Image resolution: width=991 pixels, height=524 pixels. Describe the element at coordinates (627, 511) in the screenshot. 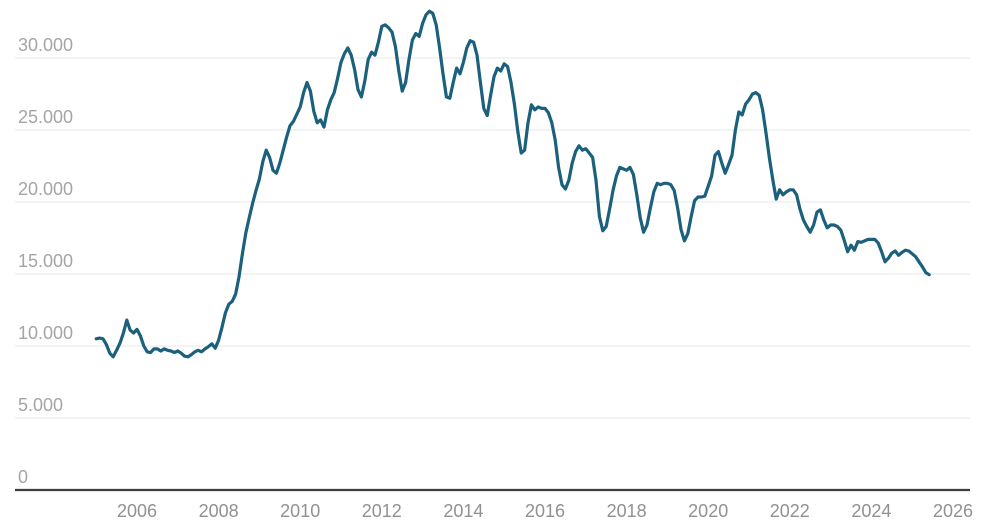

I see `x-tick-label: 2018` at that location.